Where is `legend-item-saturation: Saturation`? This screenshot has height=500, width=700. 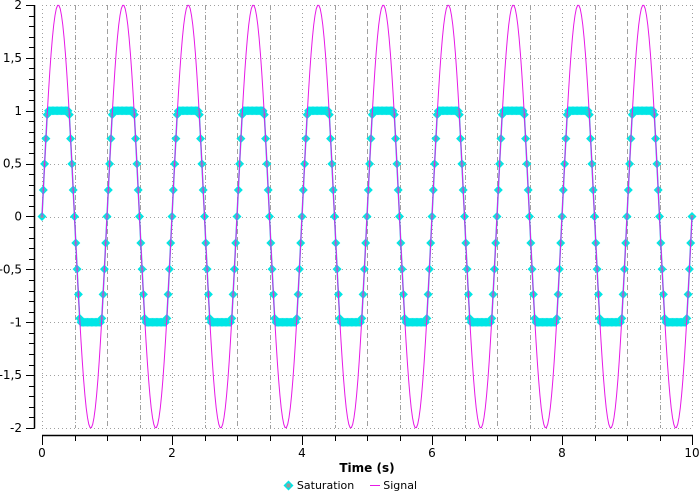 legend-item-saturation: Saturation is located at coordinates (318, 485).